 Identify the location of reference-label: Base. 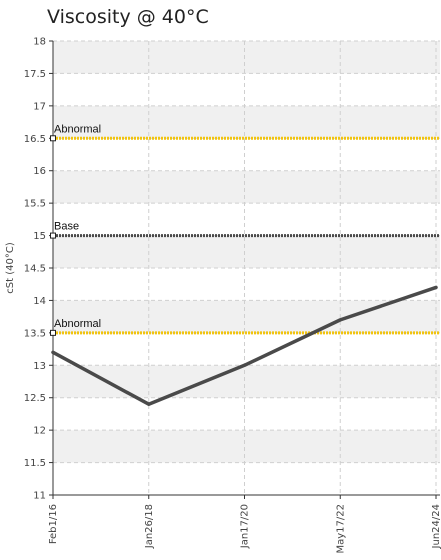
(66, 227).